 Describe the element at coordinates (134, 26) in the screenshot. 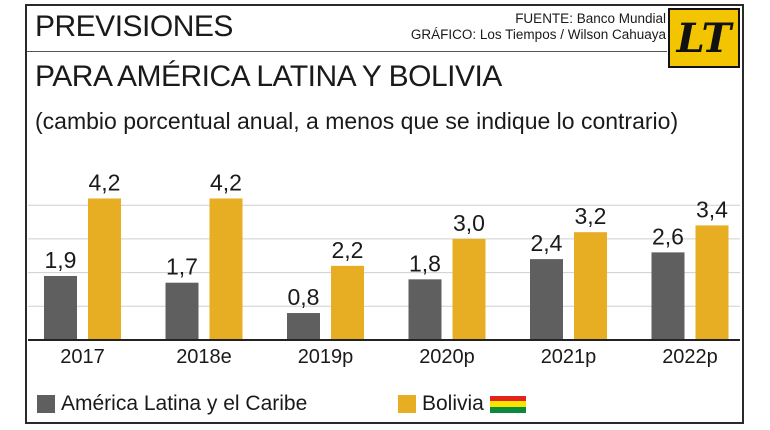

I see `page-title: PREVISIONES` at that location.